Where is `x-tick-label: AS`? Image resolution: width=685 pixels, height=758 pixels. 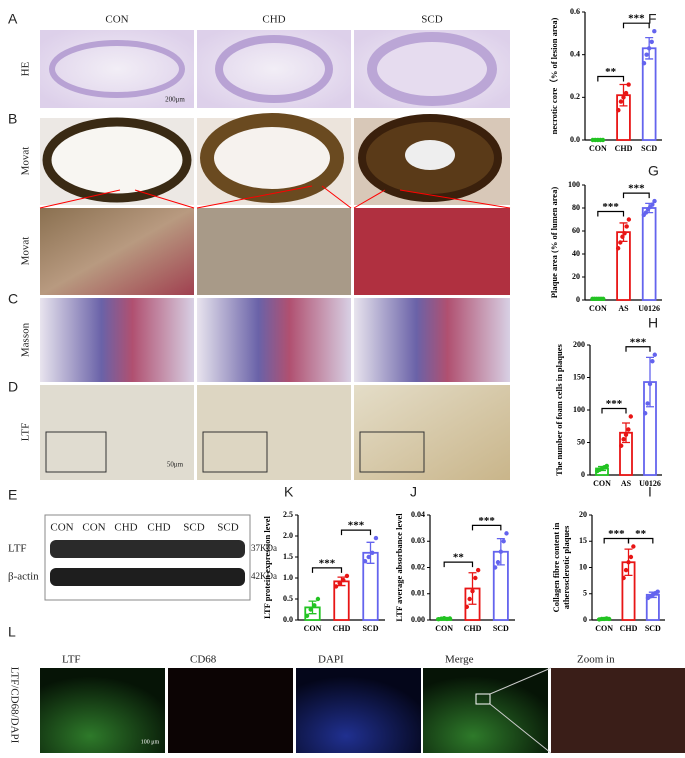 x-tick-label: AS is located at coordinates (626, 483).